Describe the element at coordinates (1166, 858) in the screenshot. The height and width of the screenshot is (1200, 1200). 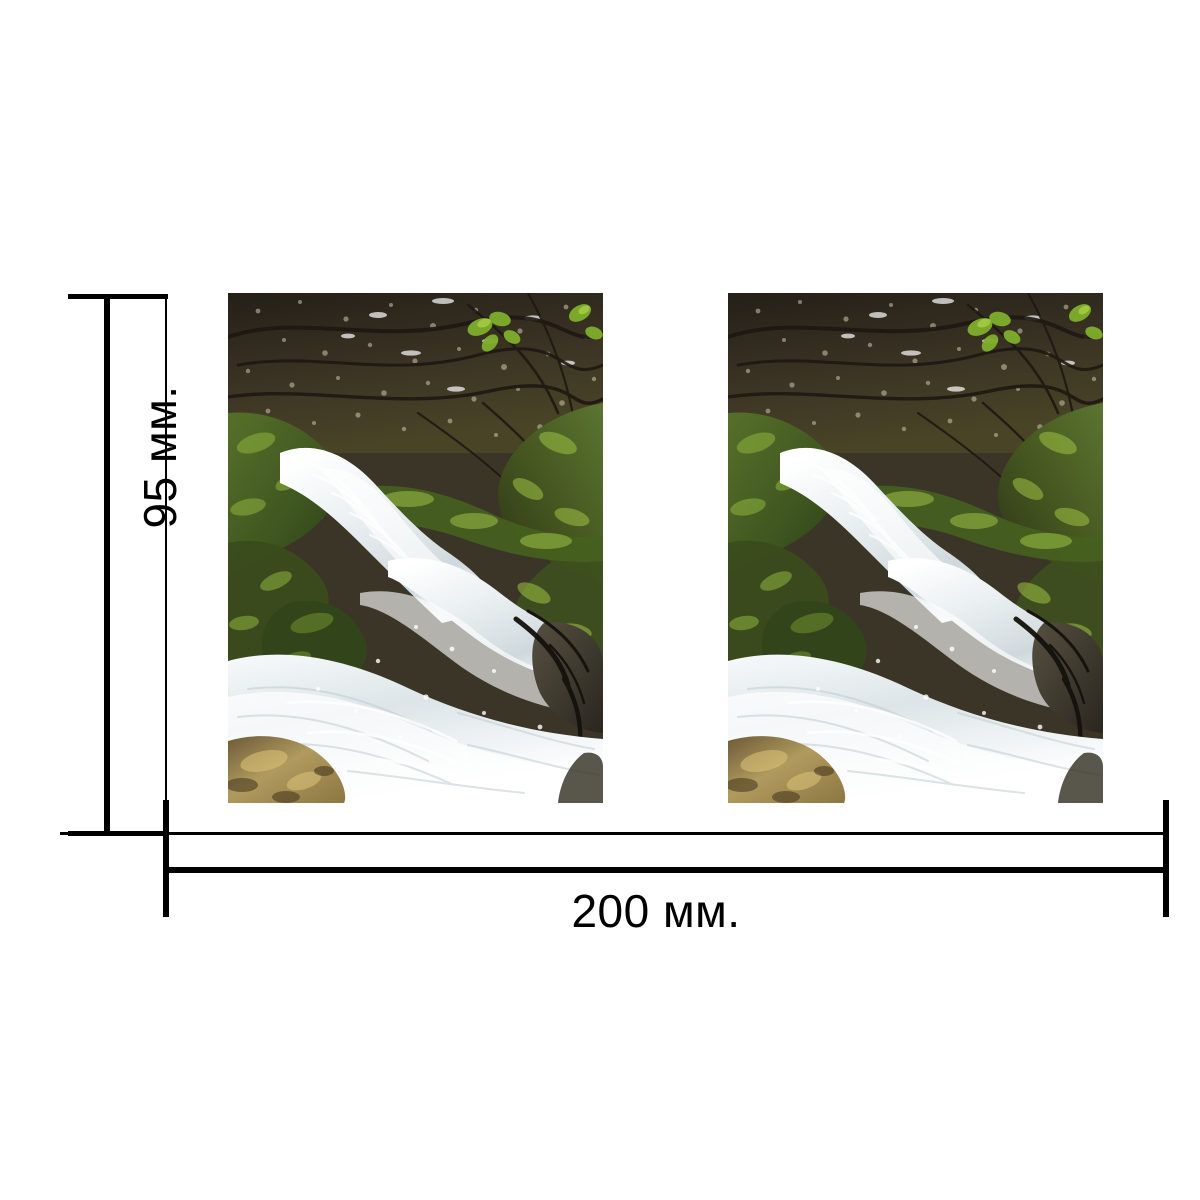
I see `extension-line-right` at that location.